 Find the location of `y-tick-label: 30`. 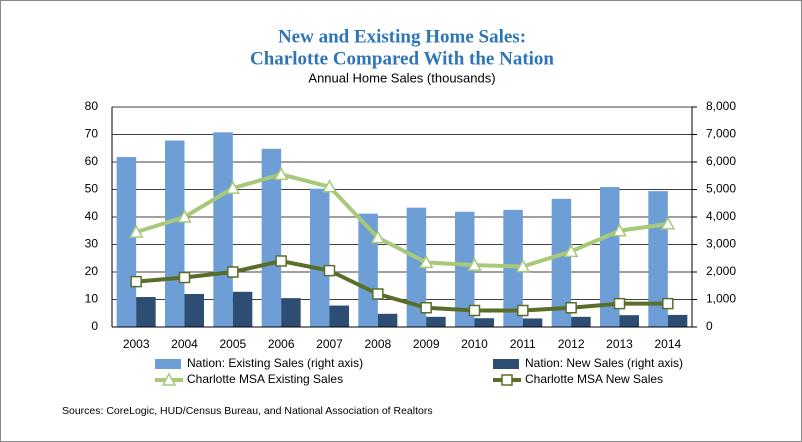

y-tick-label: 30 is located at coordinates (92, 244).